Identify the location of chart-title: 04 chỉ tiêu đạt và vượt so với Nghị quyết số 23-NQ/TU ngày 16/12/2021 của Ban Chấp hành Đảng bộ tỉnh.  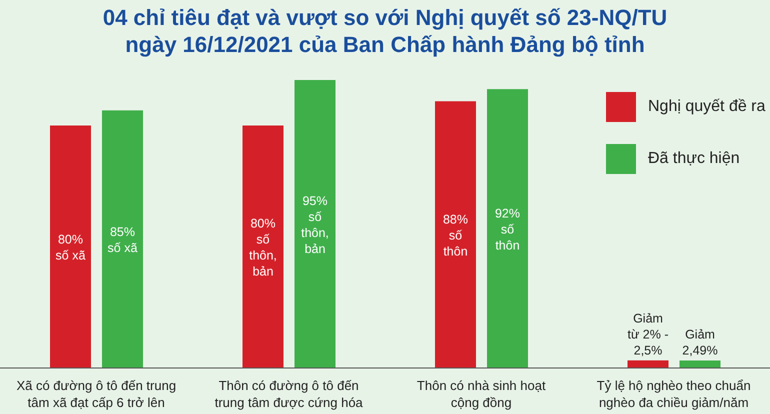
(385, 31).